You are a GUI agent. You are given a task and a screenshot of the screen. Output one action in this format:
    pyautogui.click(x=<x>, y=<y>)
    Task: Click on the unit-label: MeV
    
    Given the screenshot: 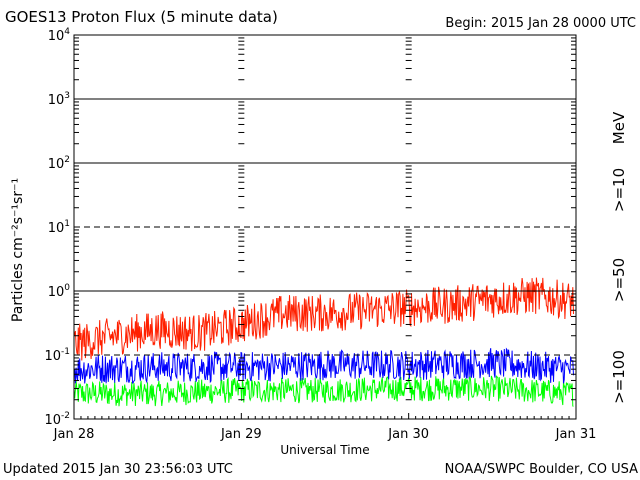 What is the action you would take?
    pyautogui.click(x=619, y=127)
    